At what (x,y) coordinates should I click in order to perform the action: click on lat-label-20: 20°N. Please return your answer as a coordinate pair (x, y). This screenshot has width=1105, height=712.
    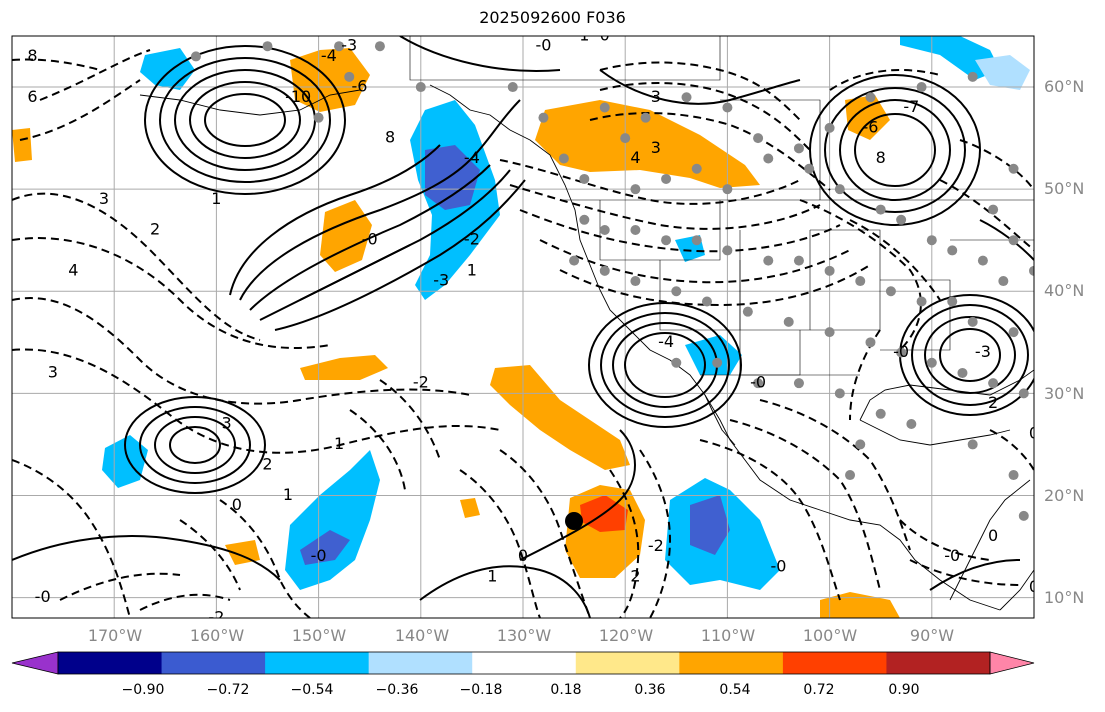
    Looking at the image, I should click on (1064, 495).